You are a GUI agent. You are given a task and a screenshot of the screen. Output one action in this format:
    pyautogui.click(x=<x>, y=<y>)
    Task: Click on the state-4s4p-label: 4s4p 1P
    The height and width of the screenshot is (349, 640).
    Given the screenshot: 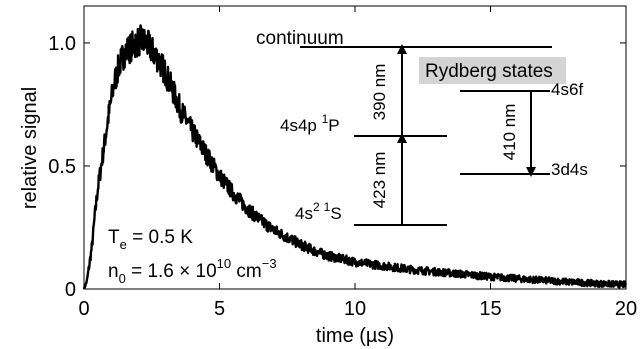 What is the action you would take?
    pyautogui.click(x=310, y=123)
    